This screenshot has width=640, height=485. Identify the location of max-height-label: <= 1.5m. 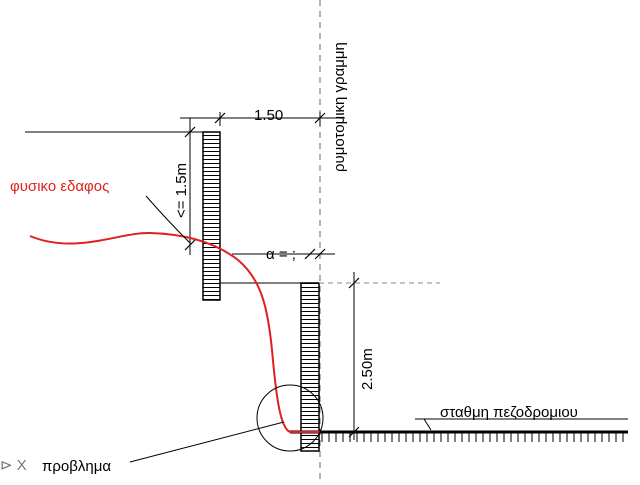
(181, 190).